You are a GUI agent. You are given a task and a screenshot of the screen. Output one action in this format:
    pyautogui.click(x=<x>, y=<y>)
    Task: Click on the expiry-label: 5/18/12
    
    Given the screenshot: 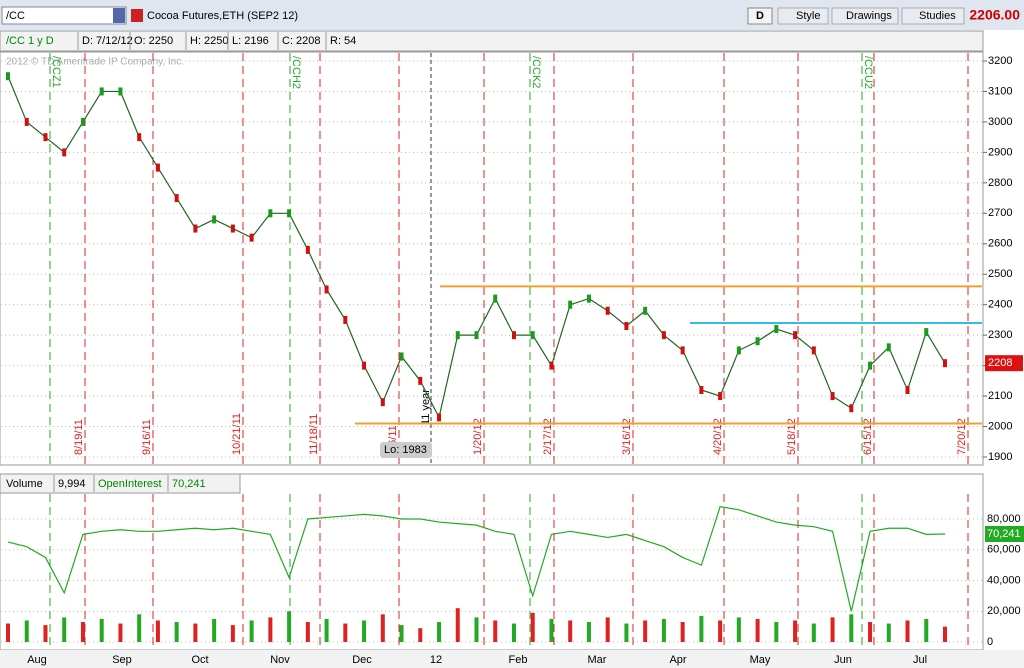 What is the action you would take?
    pyautogui.click(x=792, y=436)
    